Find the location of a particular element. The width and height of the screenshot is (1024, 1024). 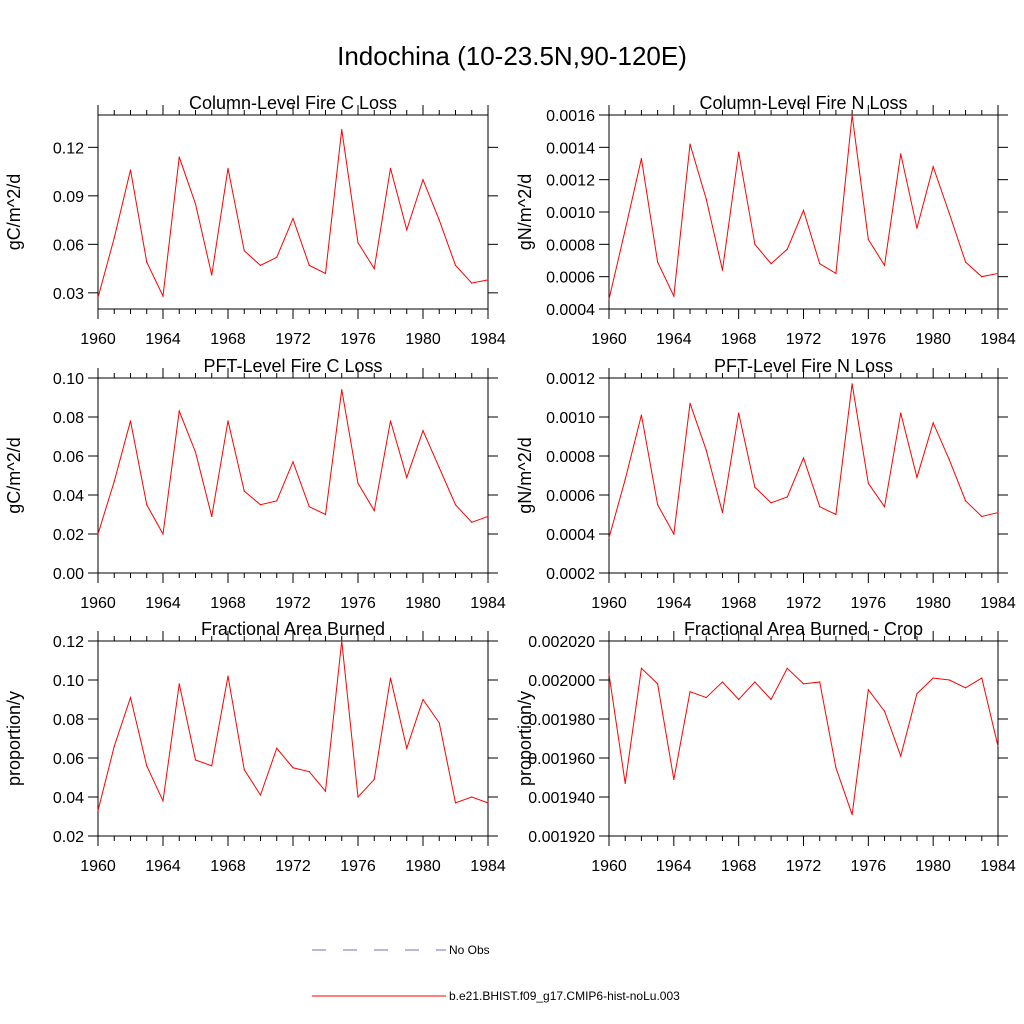

y-axis-label: gN/m^2/d is located at coordinates (525, 475).